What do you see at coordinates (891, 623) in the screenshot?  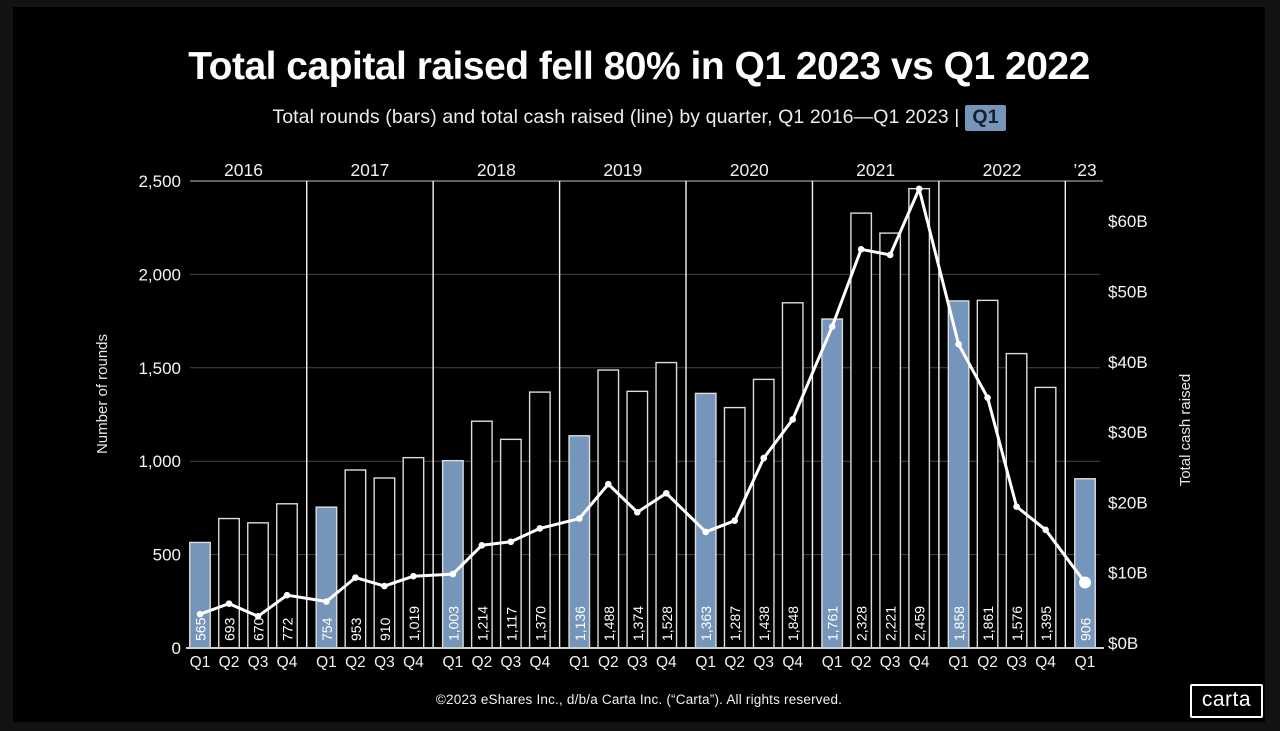 I see `bar-value-label: 2,221` at bounding box center [891, 623].